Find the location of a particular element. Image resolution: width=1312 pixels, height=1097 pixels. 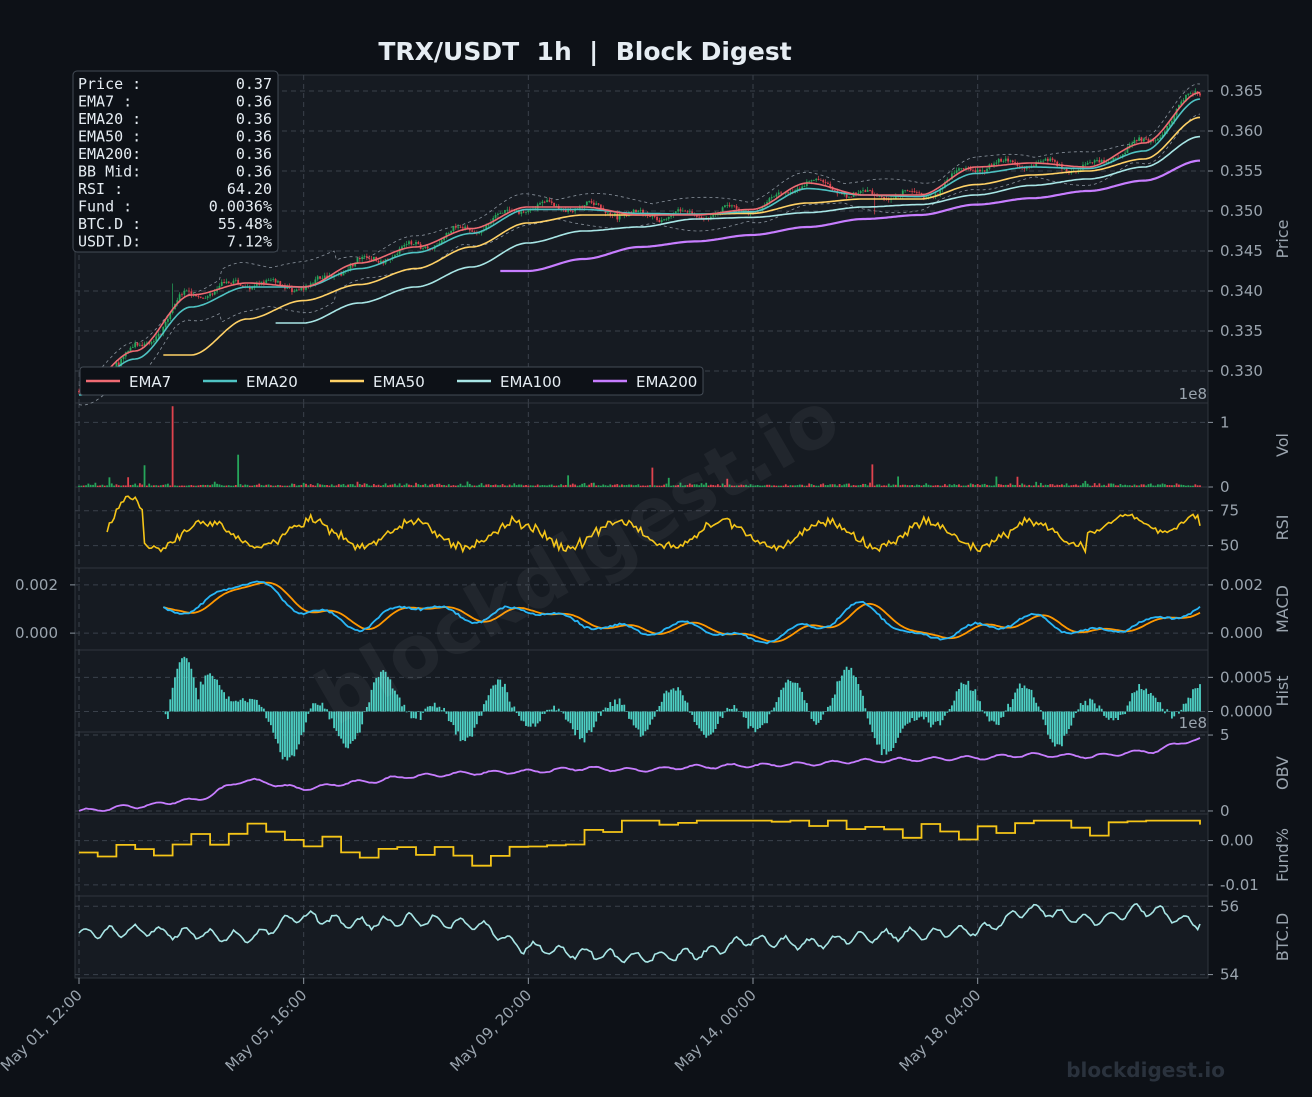

volume-panel is located at coordinates (641, 445).